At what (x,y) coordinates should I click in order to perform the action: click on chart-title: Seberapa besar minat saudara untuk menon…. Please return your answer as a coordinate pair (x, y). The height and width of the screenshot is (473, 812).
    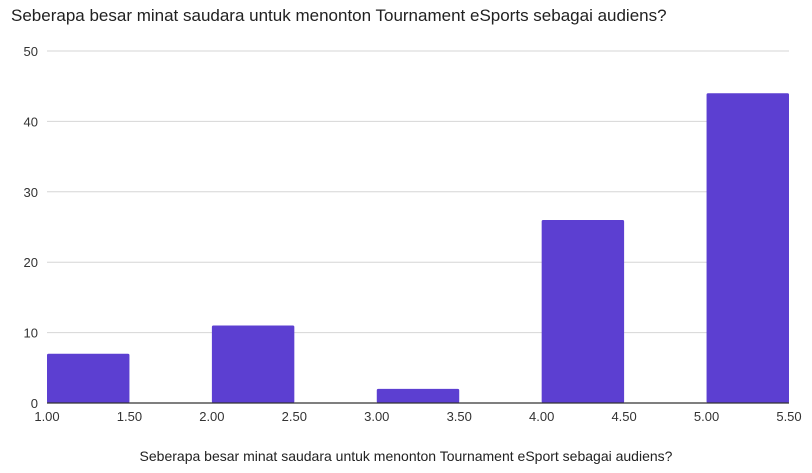
    Looking at the image, I should click on (339, 15).